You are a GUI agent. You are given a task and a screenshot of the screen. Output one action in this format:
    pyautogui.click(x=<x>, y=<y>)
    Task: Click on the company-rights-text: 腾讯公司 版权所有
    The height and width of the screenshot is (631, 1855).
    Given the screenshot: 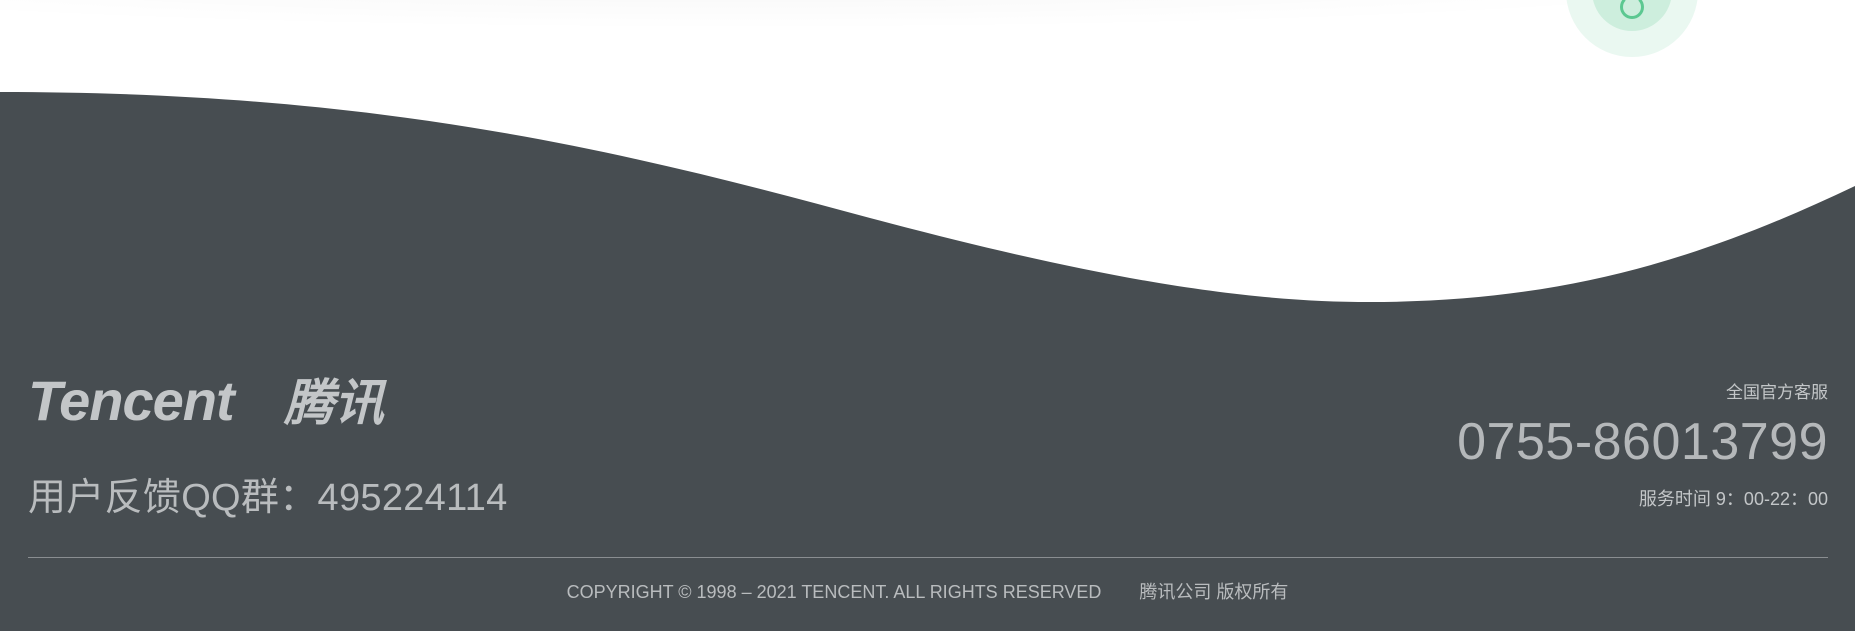 What is the action you would take?
    pyautogui.click(x=1214, y=592)
    